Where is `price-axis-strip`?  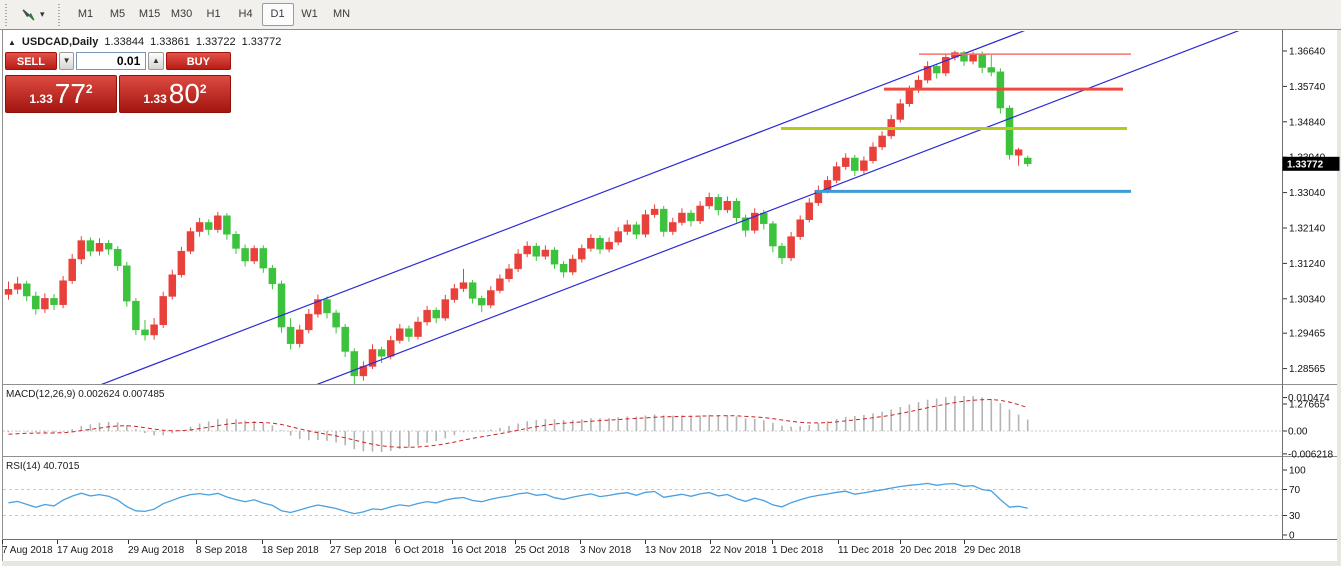 price-axis-strip is located at coordinates (1311, 285).